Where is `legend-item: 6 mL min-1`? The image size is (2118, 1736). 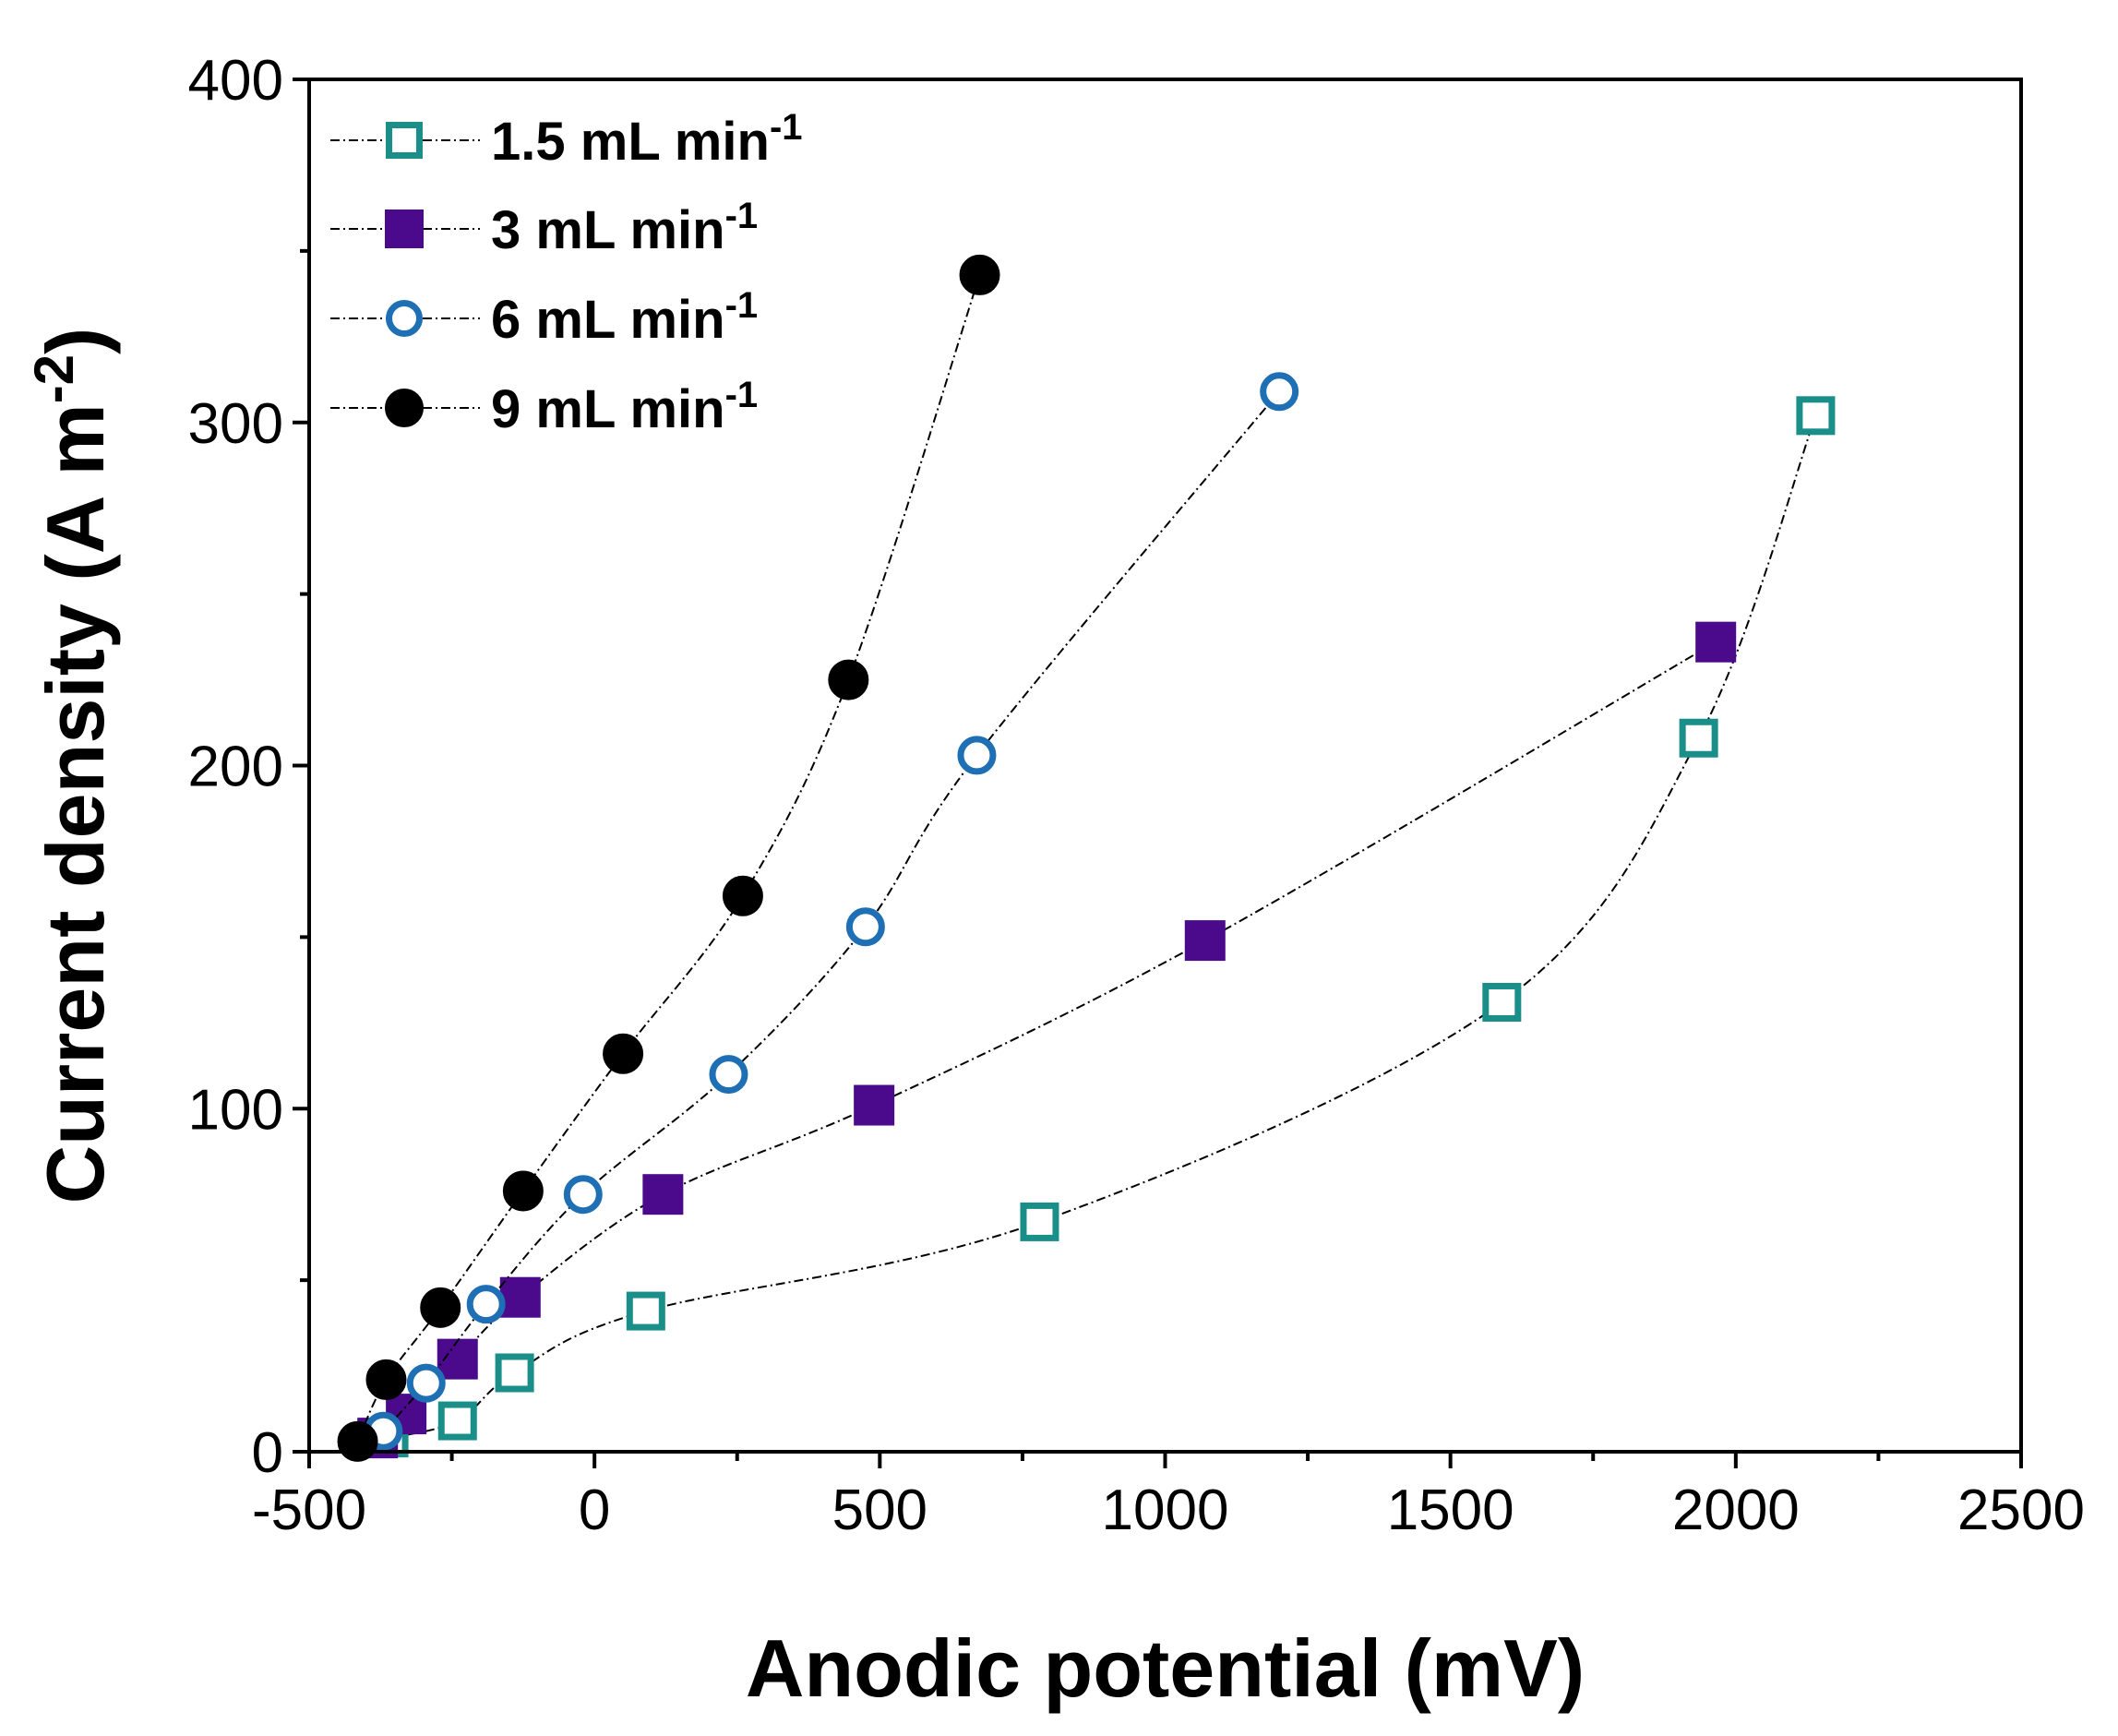
legend-item: 6 mL min-1 is located at coordinates (544, 318).